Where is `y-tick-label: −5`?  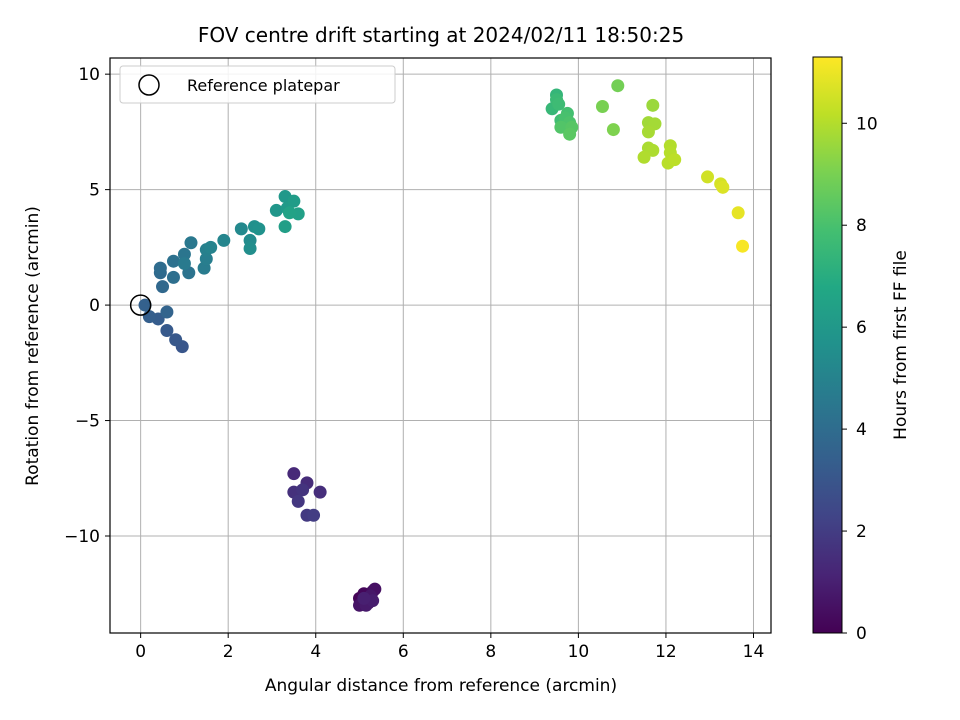
y-tick-label: −5 is located at coordinates (87, 422).